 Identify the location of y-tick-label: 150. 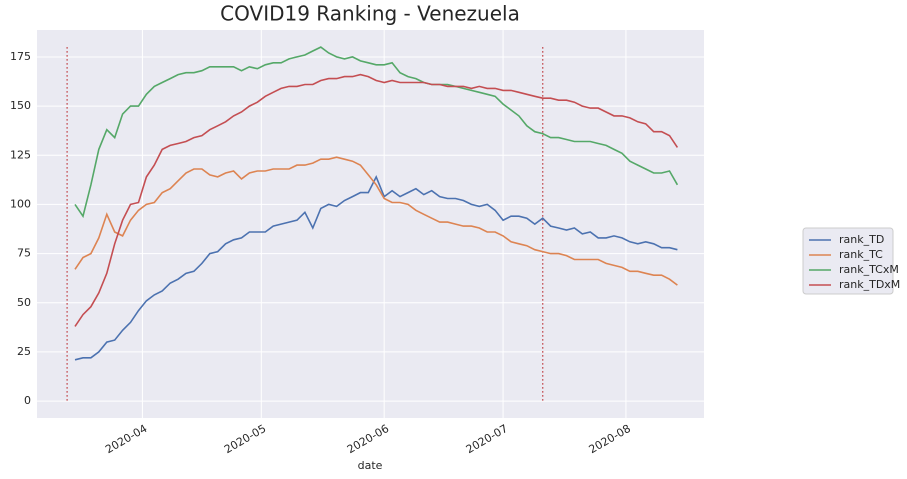
(20, 105).